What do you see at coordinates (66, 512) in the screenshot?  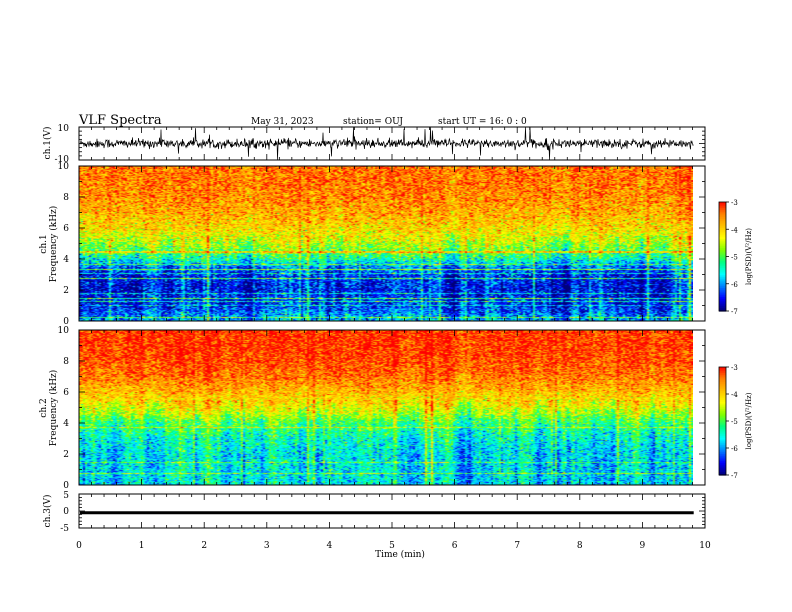 I see `ch3-ytick-mid: 0` at bounding box center [66, 512].